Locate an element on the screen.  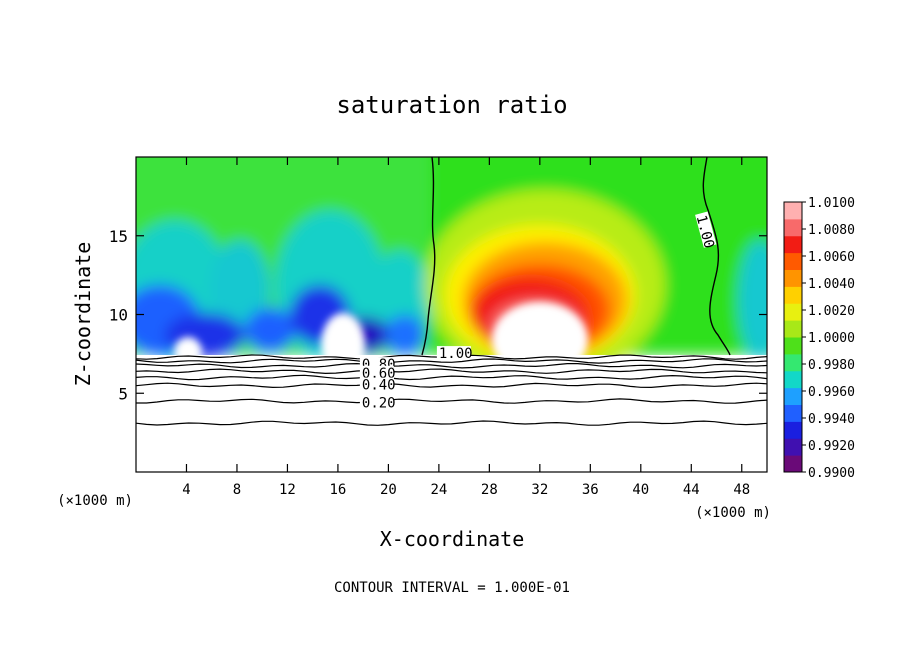
colorbar-label: 0.9920 is located at coordinates (831, 446).